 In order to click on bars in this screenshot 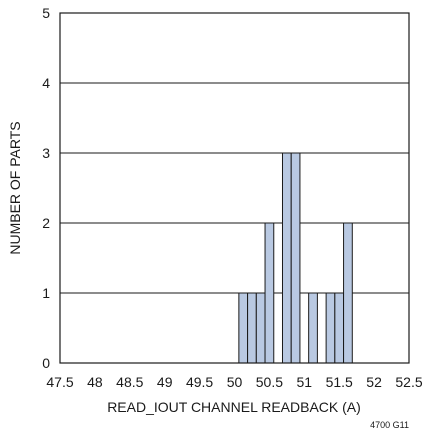, I will do `click(295, 258)`.